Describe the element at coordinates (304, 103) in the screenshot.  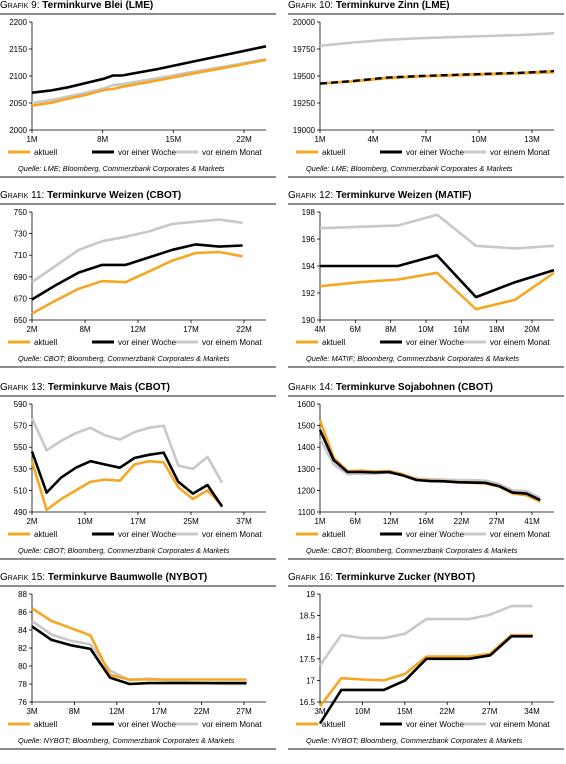
I see `y-tick-label: 19250` at that location.